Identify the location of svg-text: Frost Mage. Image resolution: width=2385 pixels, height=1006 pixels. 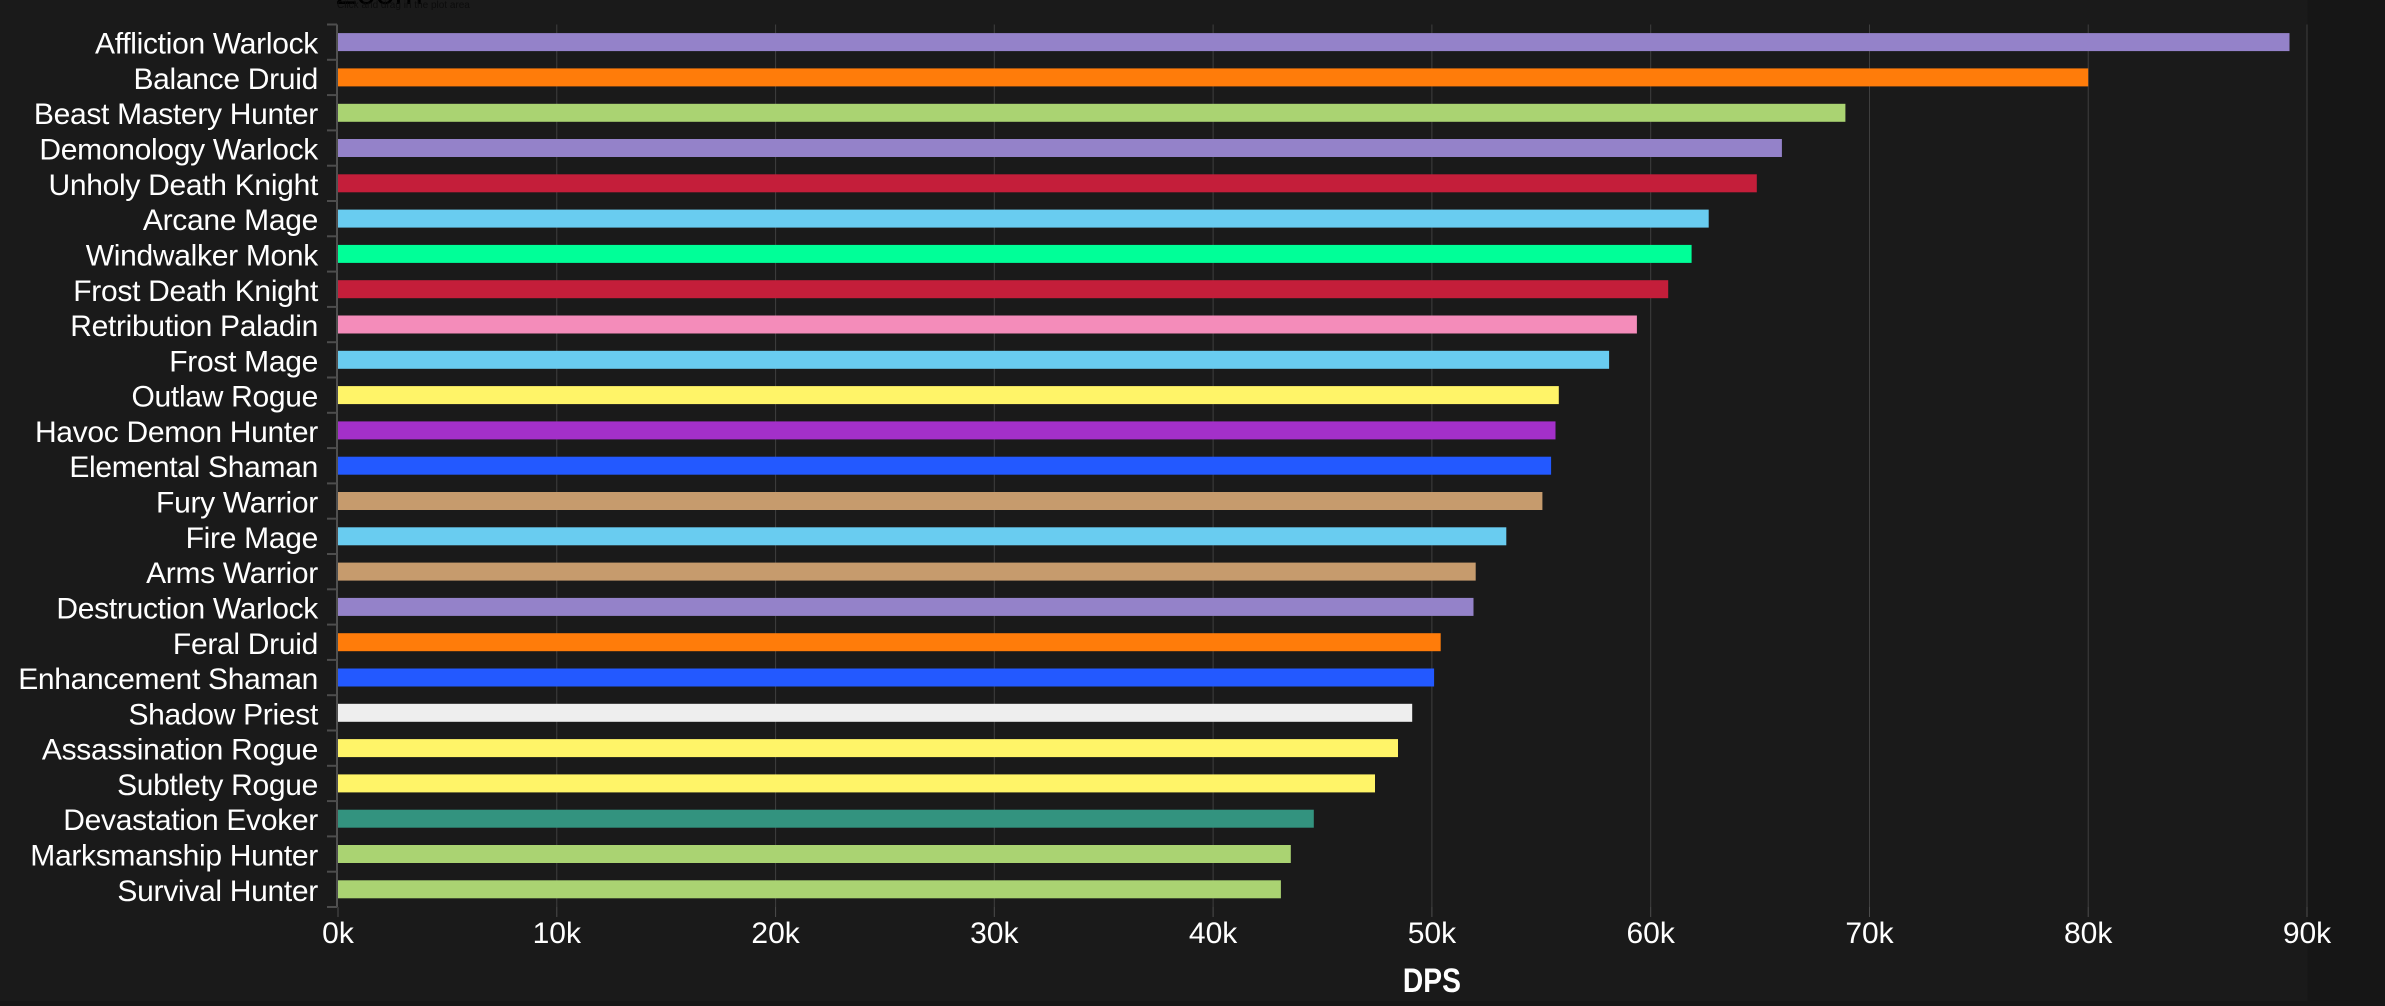
(243, 361).